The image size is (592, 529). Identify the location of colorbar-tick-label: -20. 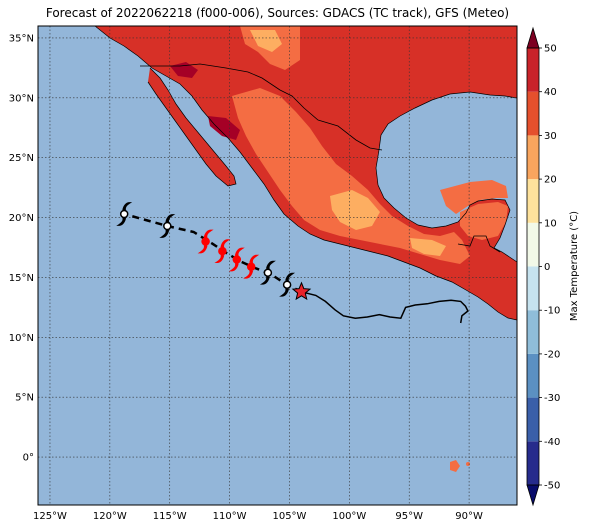
(552, 354).